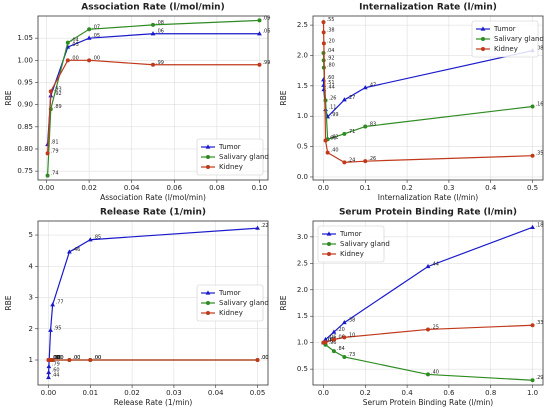  What do you see at coordinates (25, 38) in the screenshot?
I see `y-tick-label: 1.05` at bounding box center [25, 38].